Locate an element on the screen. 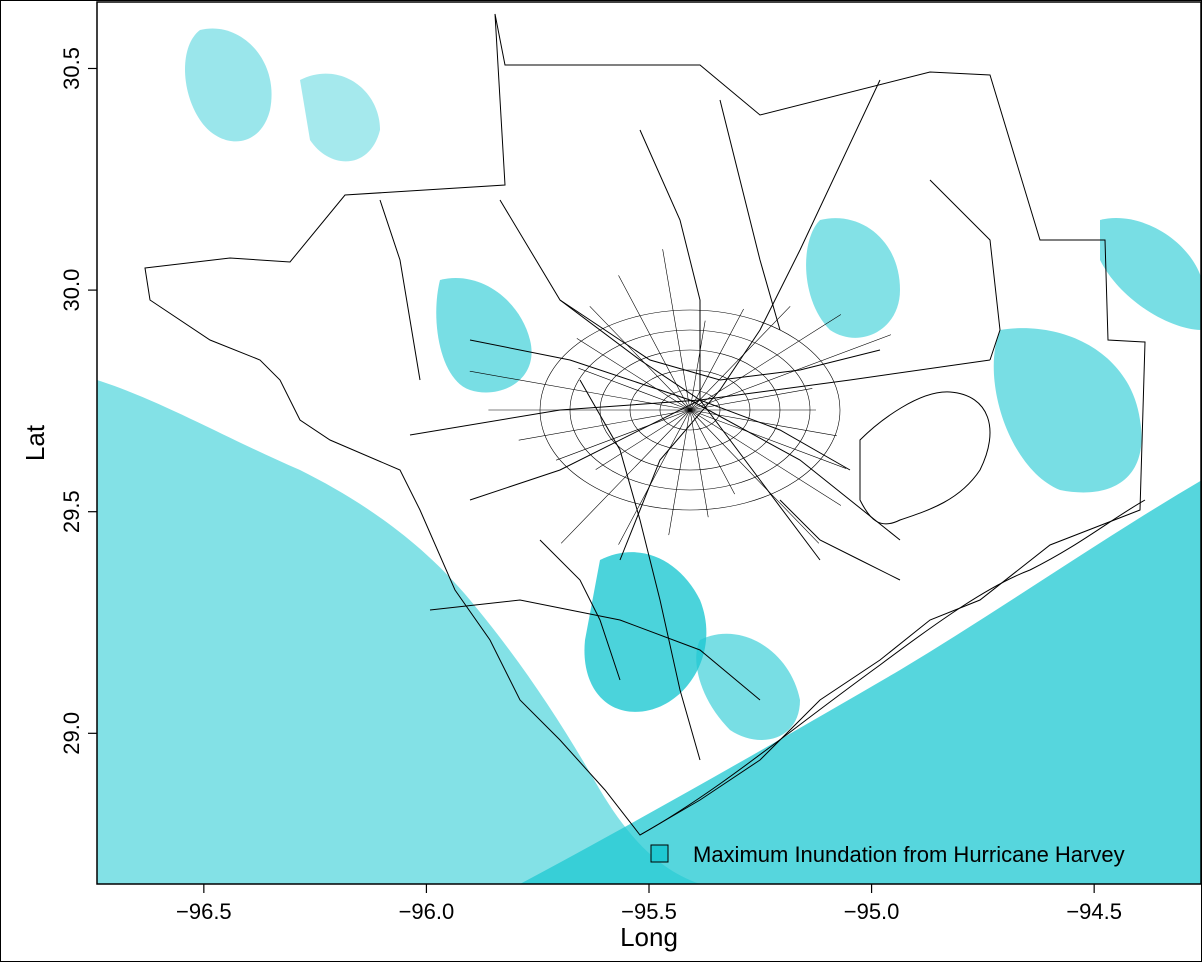  coastline is located at coordinates (892, 667).